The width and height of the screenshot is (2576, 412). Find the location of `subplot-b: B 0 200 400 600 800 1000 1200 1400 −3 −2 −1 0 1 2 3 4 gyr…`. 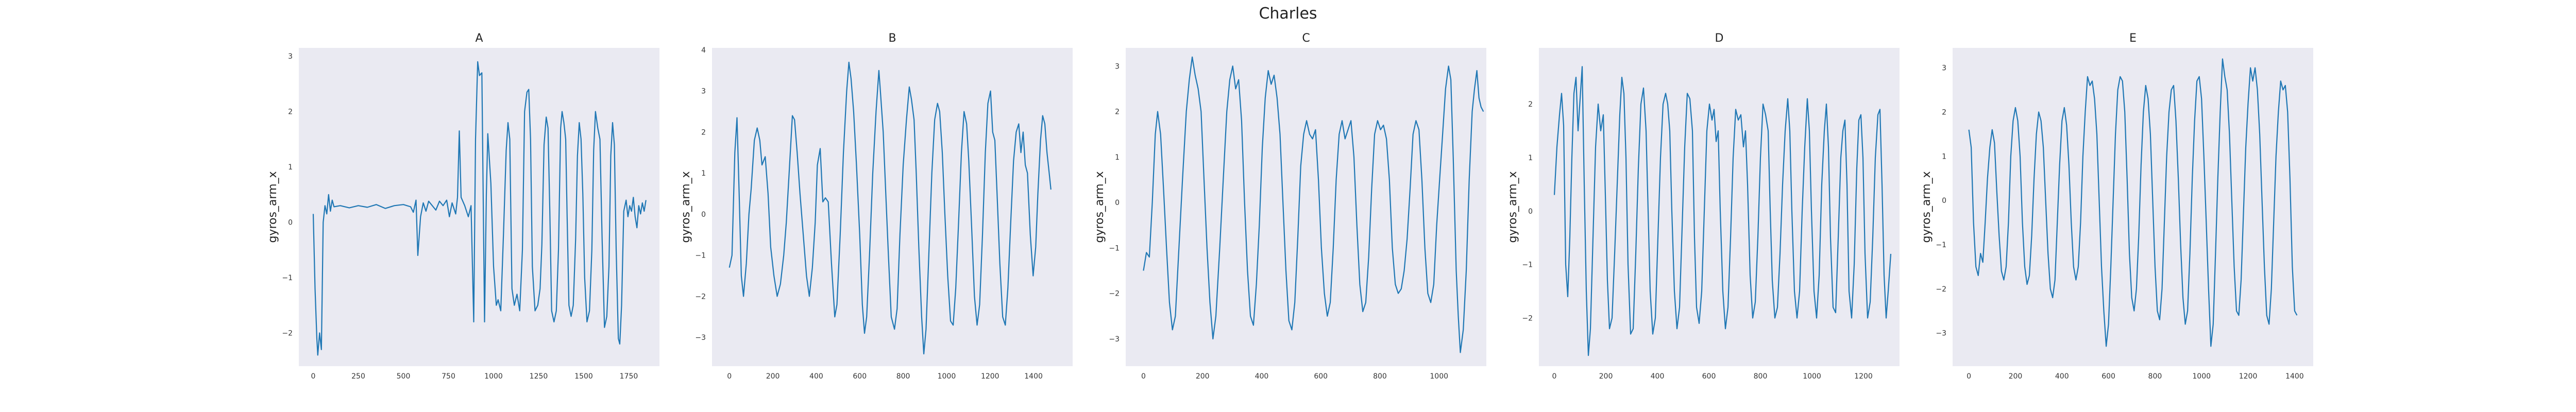

subplot-b: B 0 200 400 600 800 1000 1200 1400 −3 −2 −1 0 1 2 3 4 gyr… is located at coordinates (876, 206).